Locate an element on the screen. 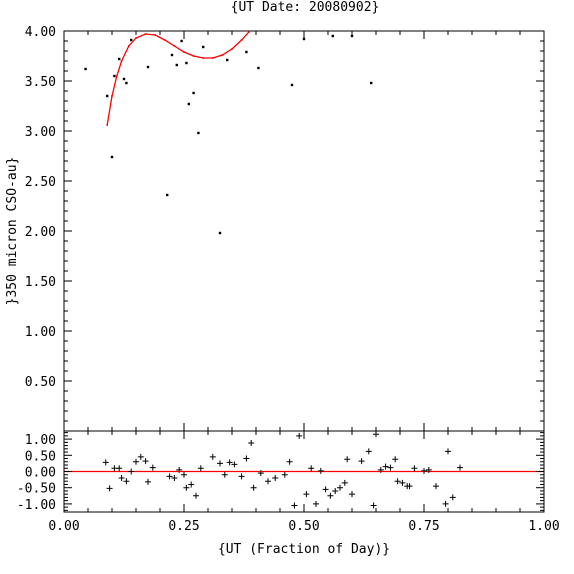  fit-curve-group is located at coordinates (178, 78).